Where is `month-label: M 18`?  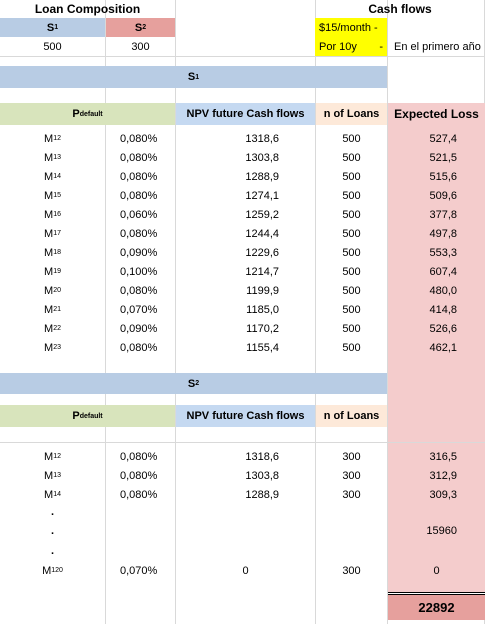
month-label: M 18 is located at coordinates (52, 252).